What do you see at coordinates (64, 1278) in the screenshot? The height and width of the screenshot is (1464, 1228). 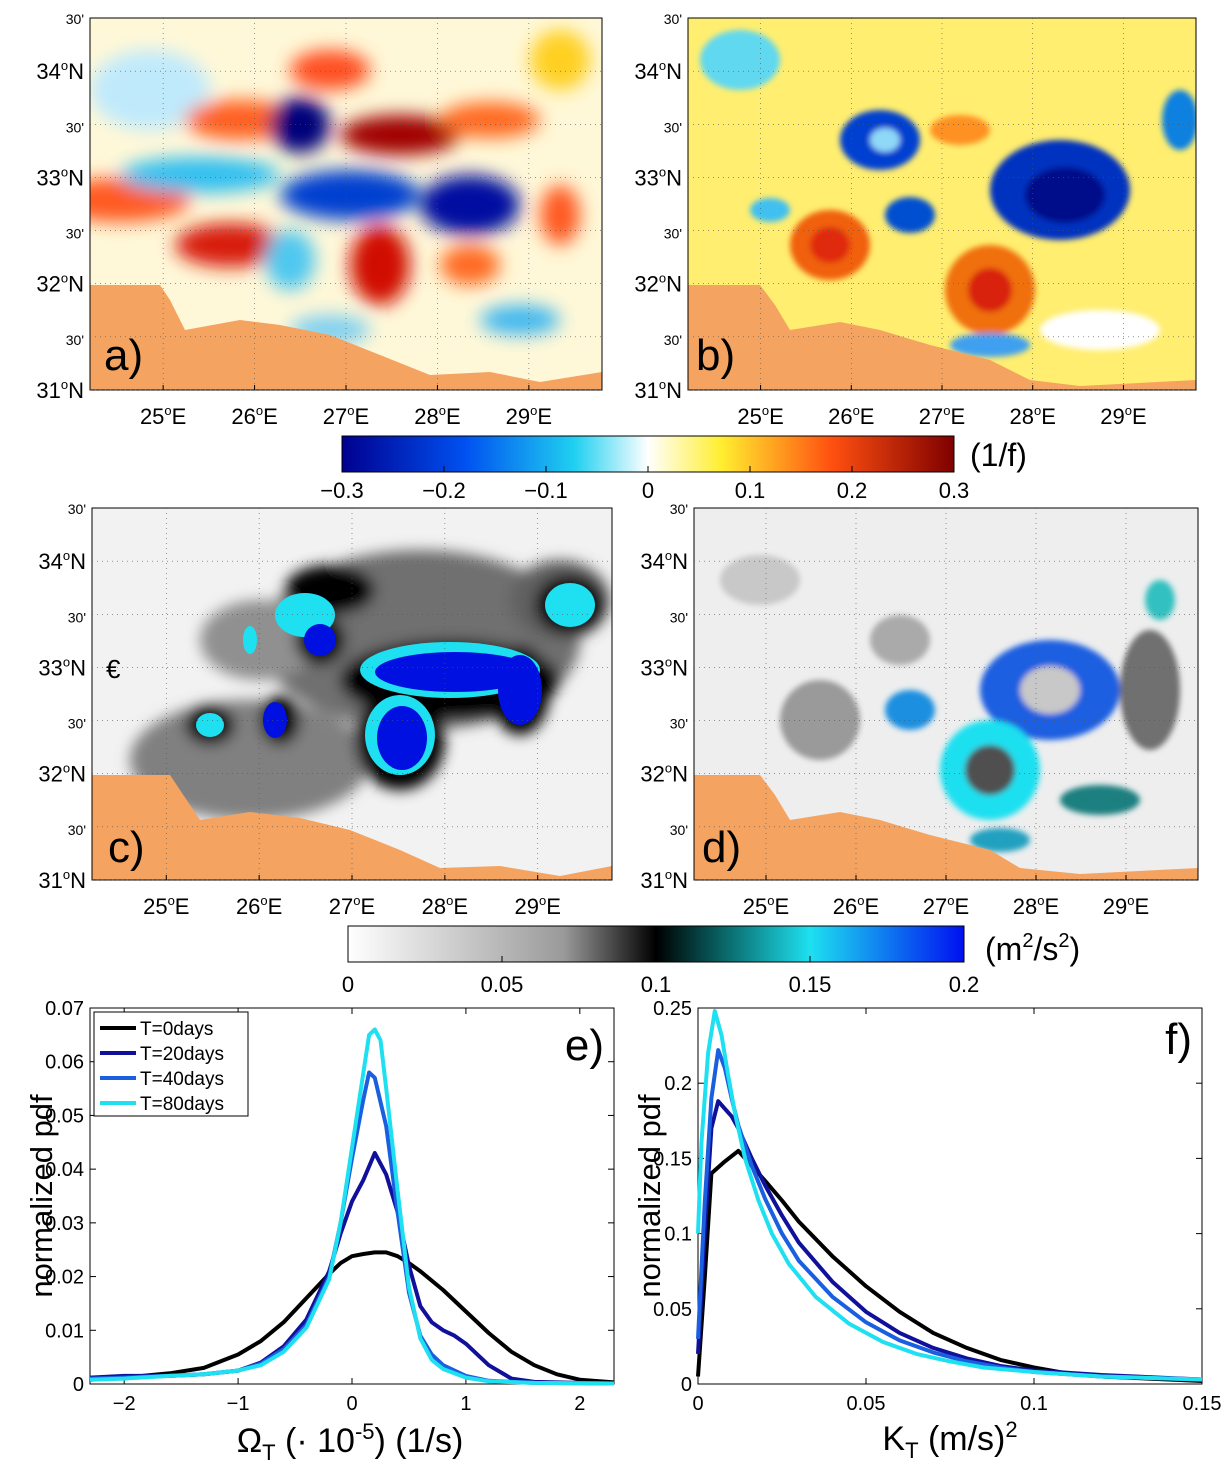 I see `y-tick-label: 0.02` at bounding box center [64, 1278].